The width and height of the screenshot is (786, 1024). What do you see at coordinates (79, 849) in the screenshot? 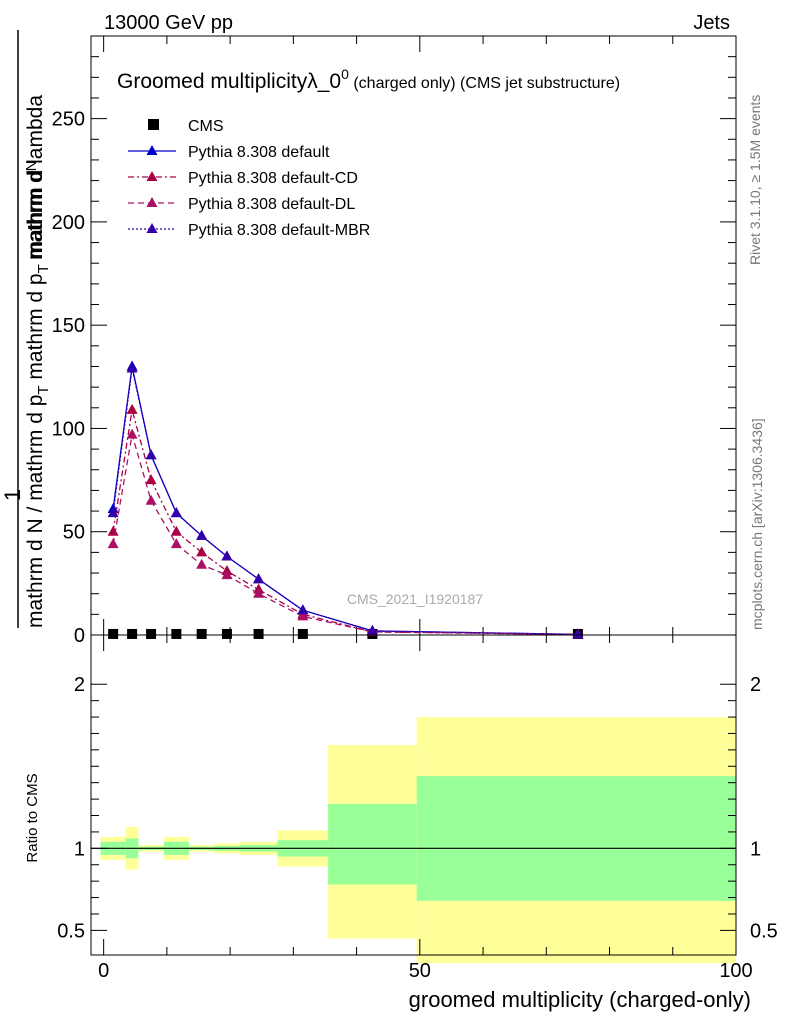
I see `ratio-y-tick-label: 1` at bounding box center [79, 849].